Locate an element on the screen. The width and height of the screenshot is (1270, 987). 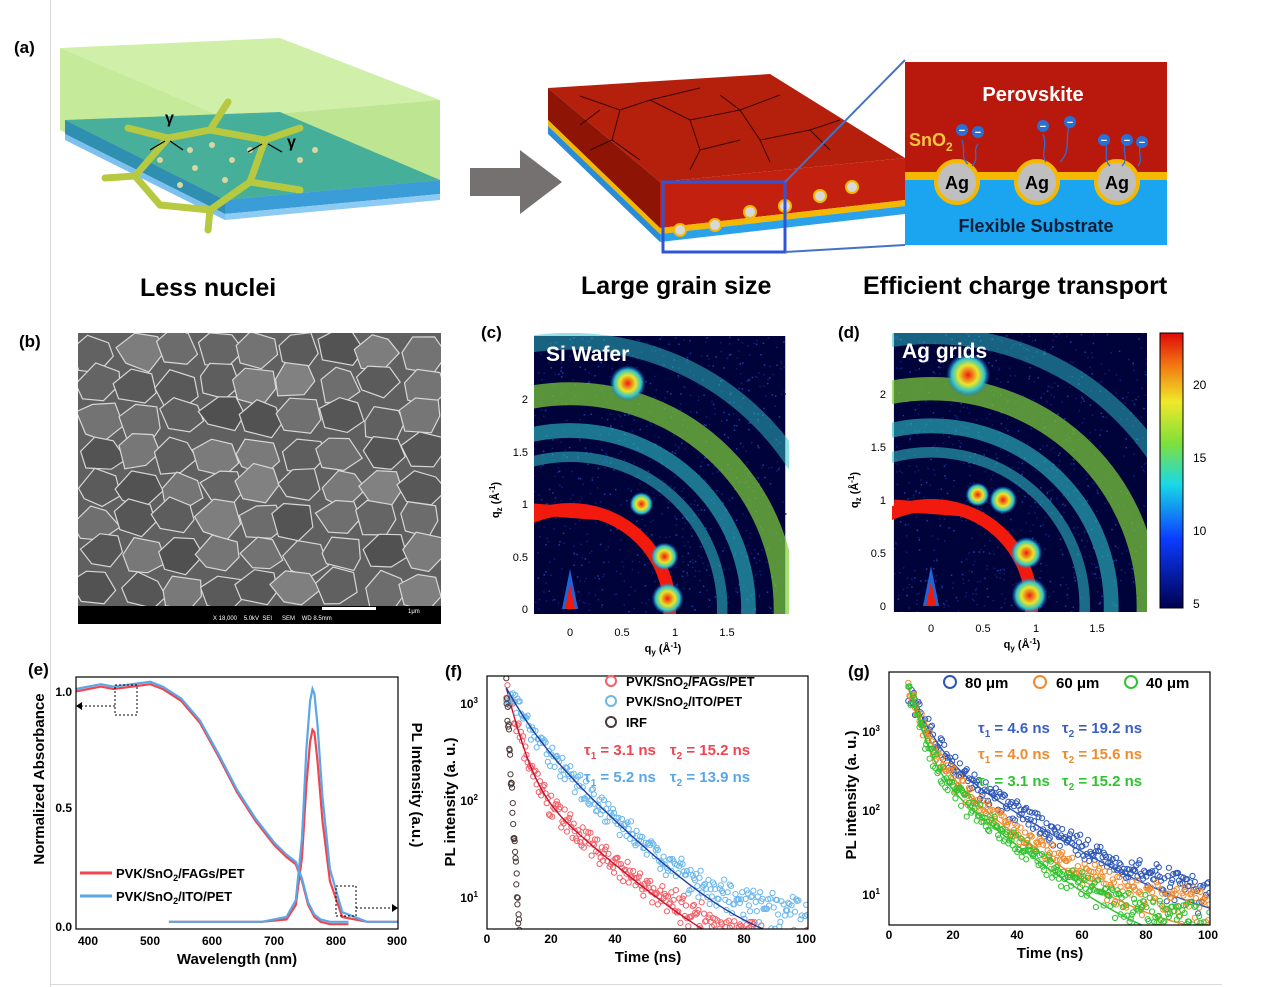
chart-e-xtick-400: 400 is located at coordinates (88, 941).